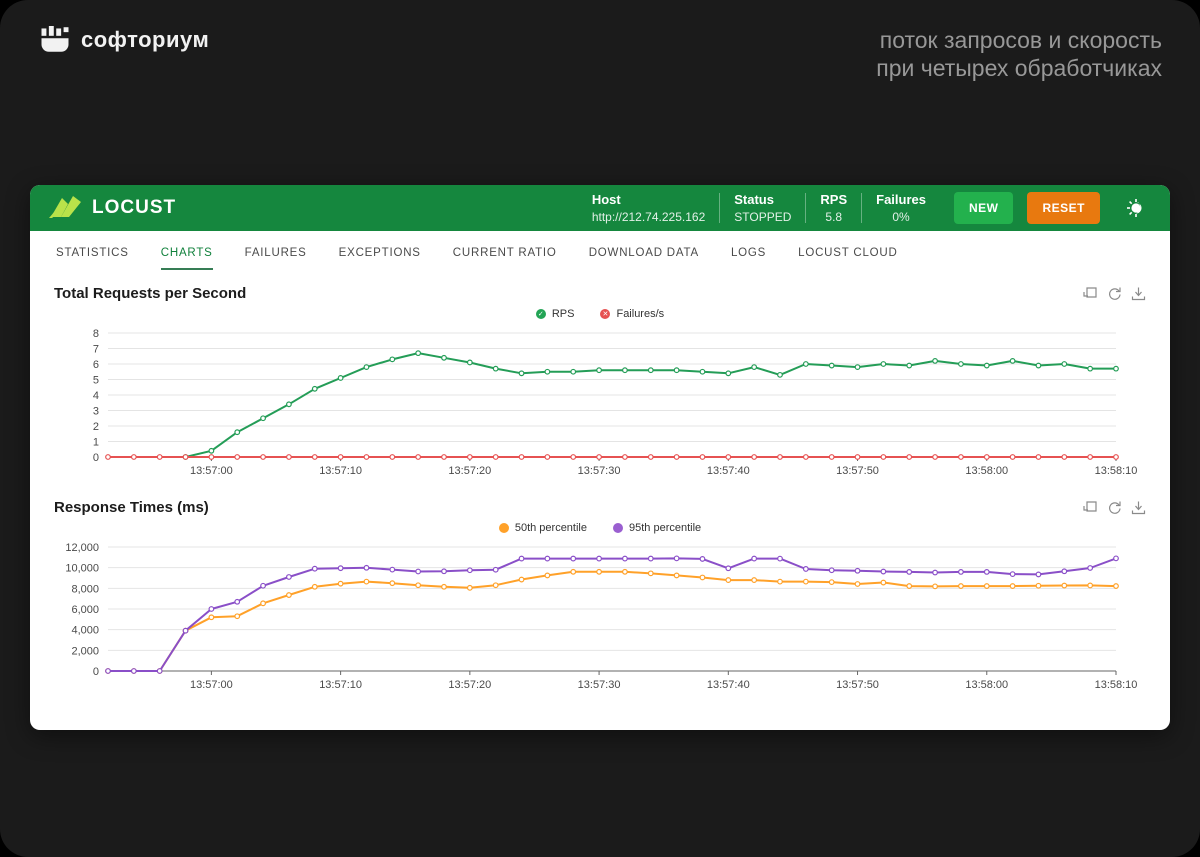  I want to click on tab-current-ratio: CURRENT RATIO, so click(504, 253).